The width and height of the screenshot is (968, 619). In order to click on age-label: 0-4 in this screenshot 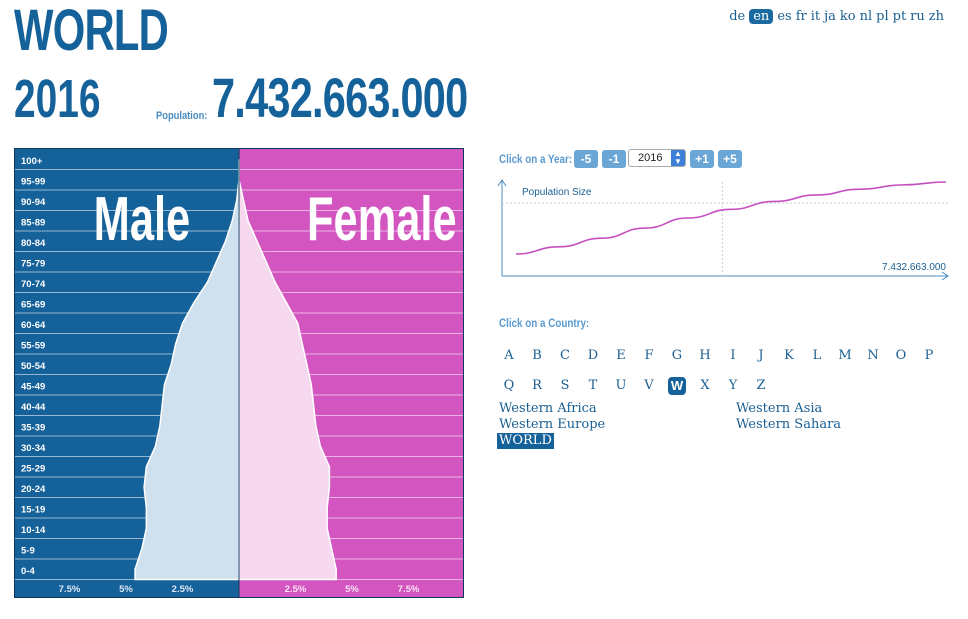, I will do `click(28, 571)`.